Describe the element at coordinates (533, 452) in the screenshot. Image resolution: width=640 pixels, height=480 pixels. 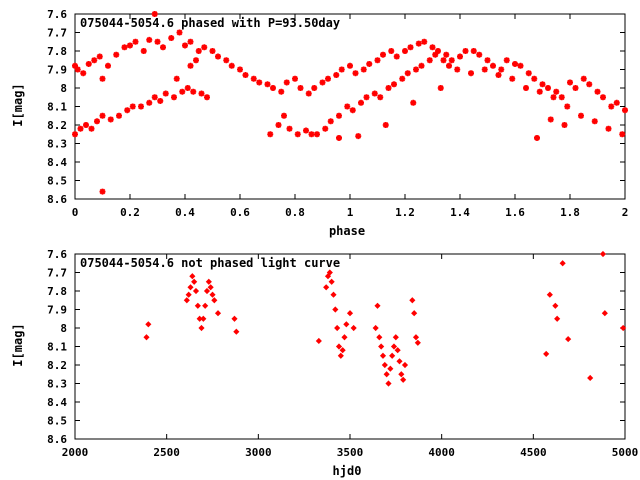
I see `x-tick-label: 4500` at that location.